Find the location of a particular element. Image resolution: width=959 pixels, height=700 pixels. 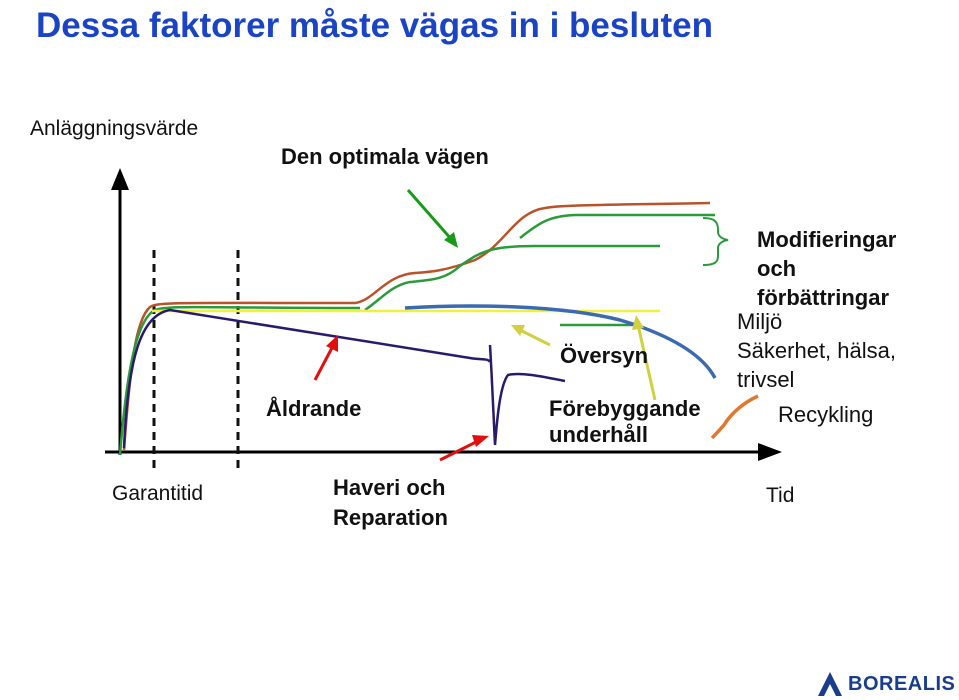

y-axis-arrowhead is located at coordinates (120, 179).